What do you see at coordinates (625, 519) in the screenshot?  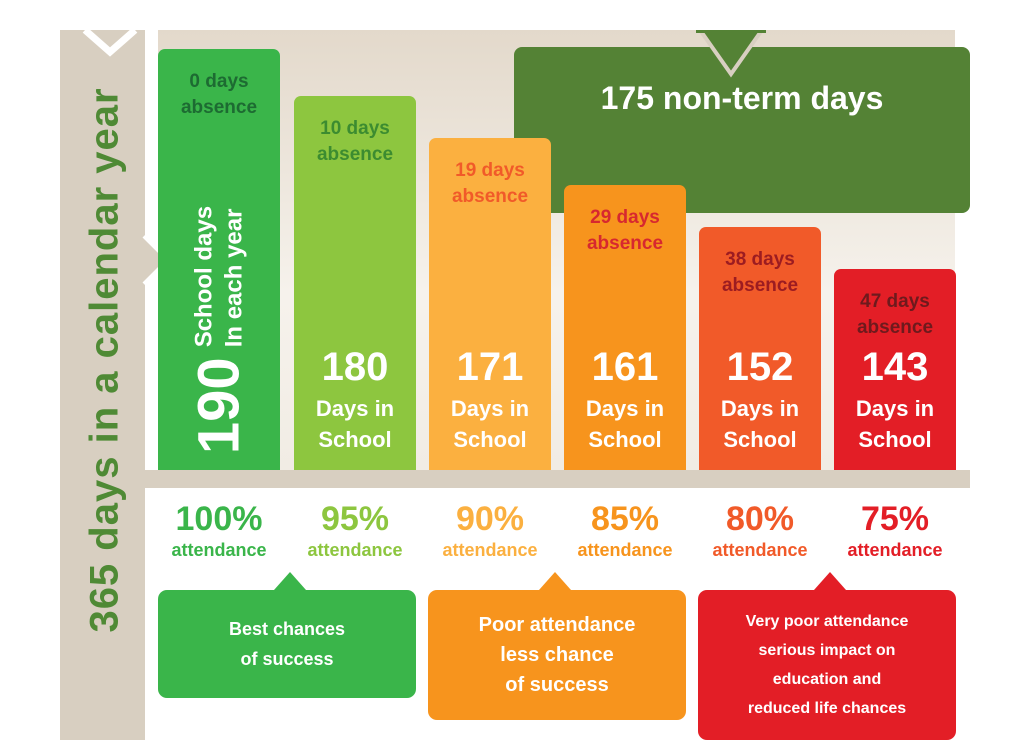 I see `percent-label: 85%` at bounding box center [625, 519].